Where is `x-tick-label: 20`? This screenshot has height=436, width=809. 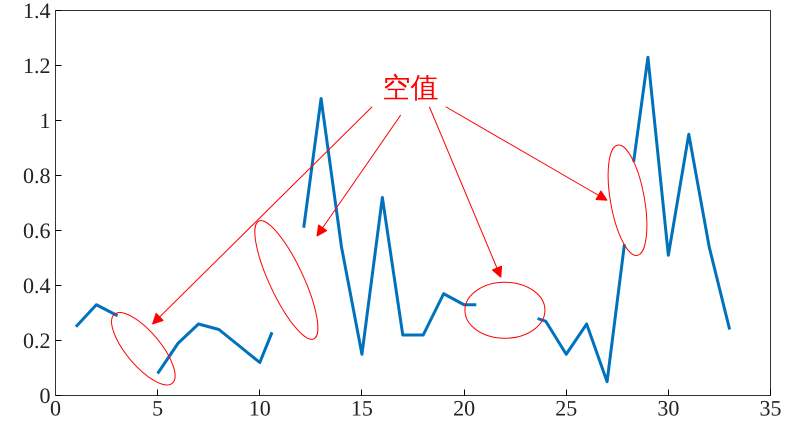 x-tick-label: 20 is located at coordinates (464, 408).